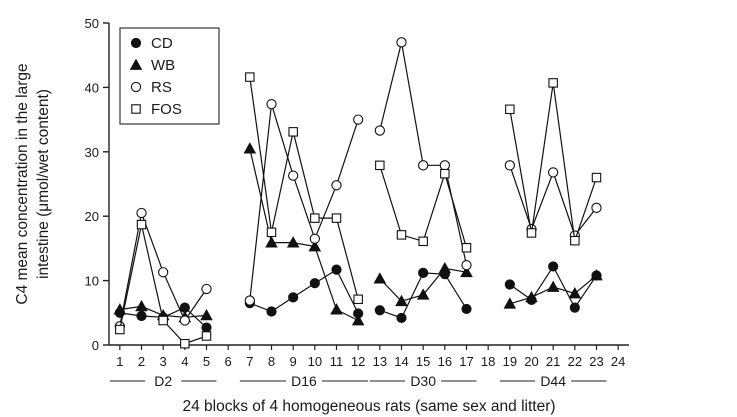  Describe the element at coordinates (22, 183) in the screenshot. I see `y-axis-title-line-1: C4 mean concentration in the large` at that location.